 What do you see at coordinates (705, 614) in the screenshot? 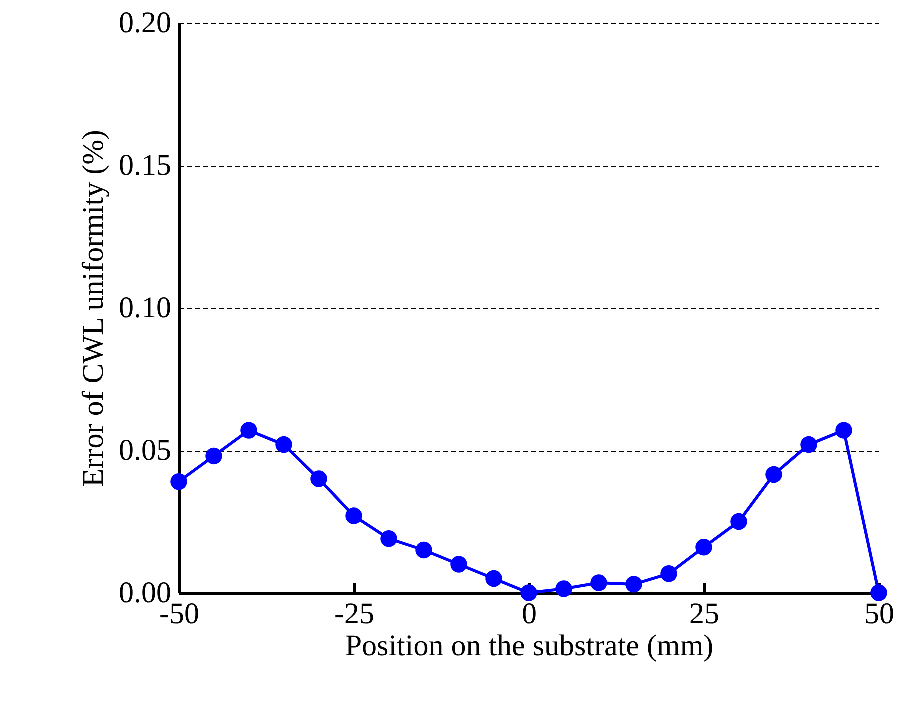
I see `x-tick-label: 25` at bounding box center [705, 614].